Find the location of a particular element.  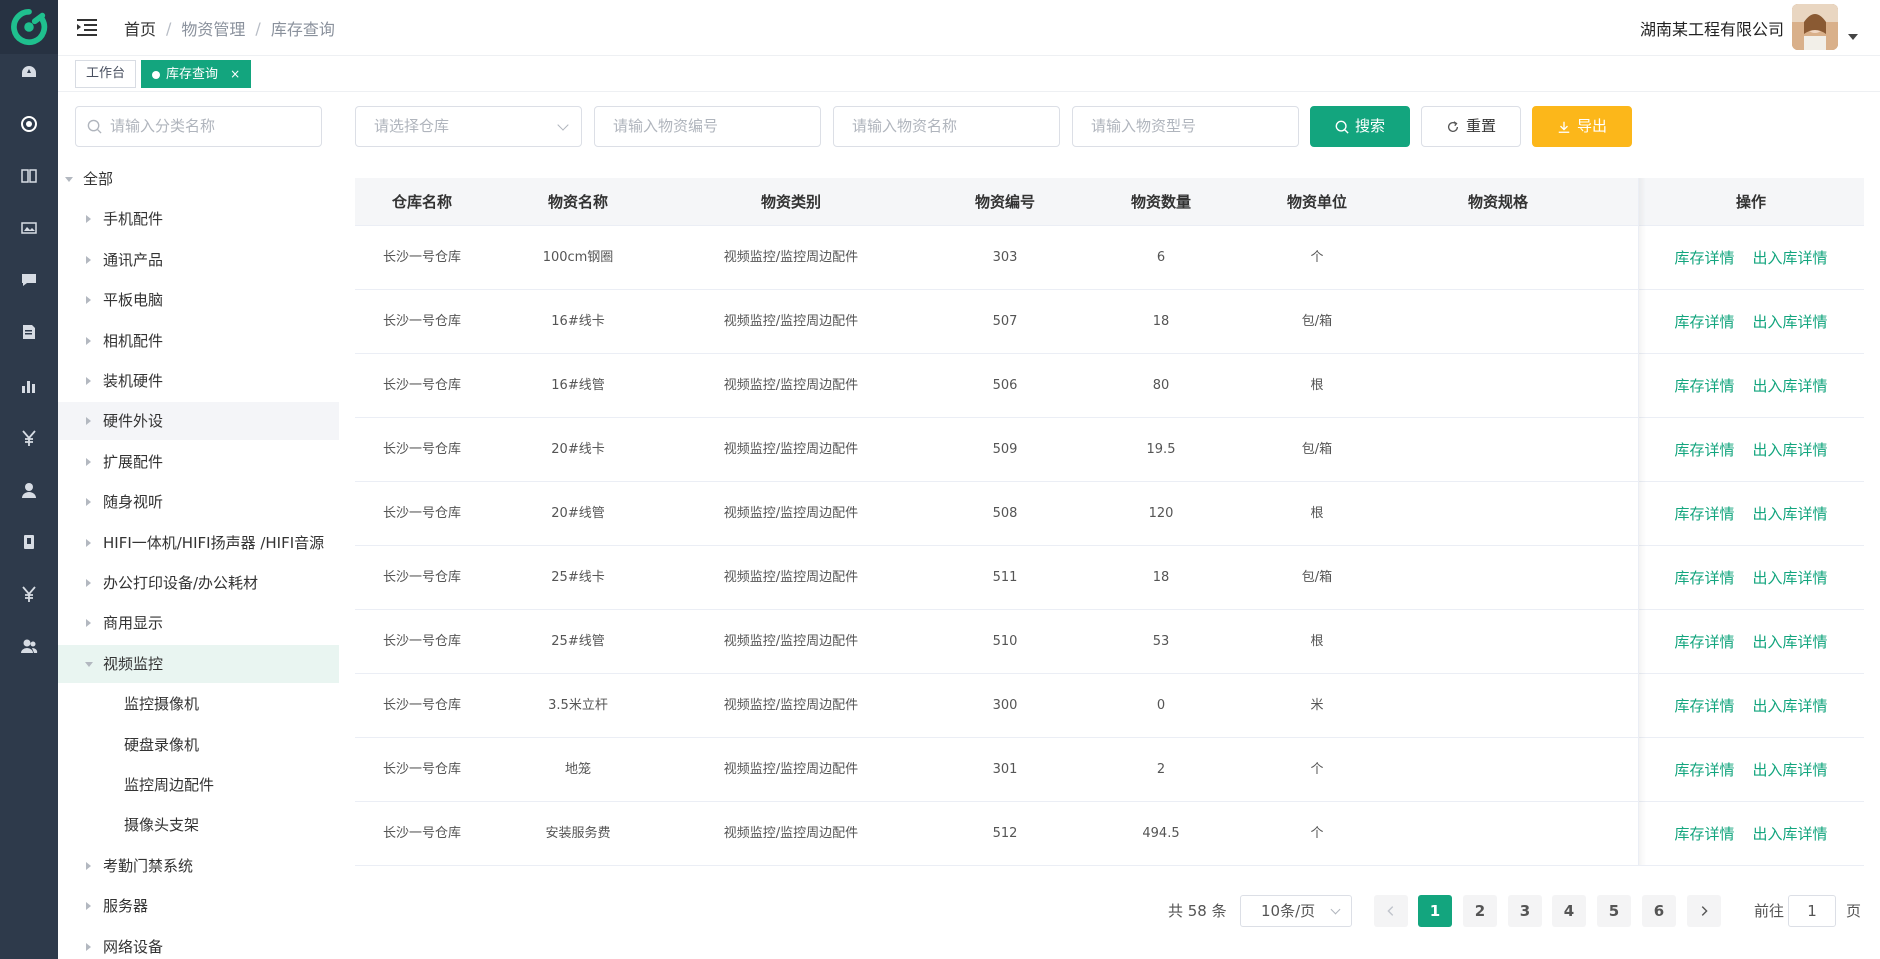

tree-node: 相机配件 is located at coordinates (198, 341).